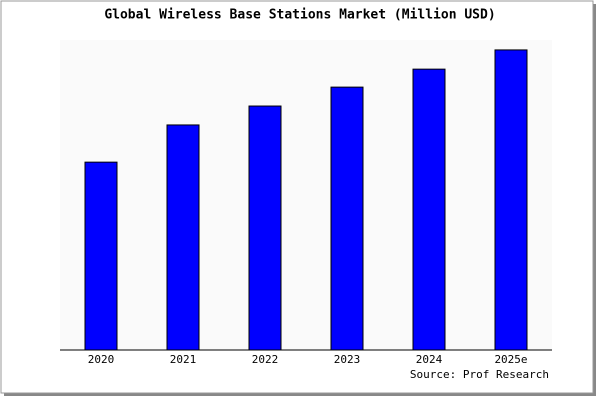 This screenshot has height=404, width=600. What do you see at coordinates (429, 359) in the screenshot?
I see `x-tick-label: 2024` at bounding box center [429, 359].